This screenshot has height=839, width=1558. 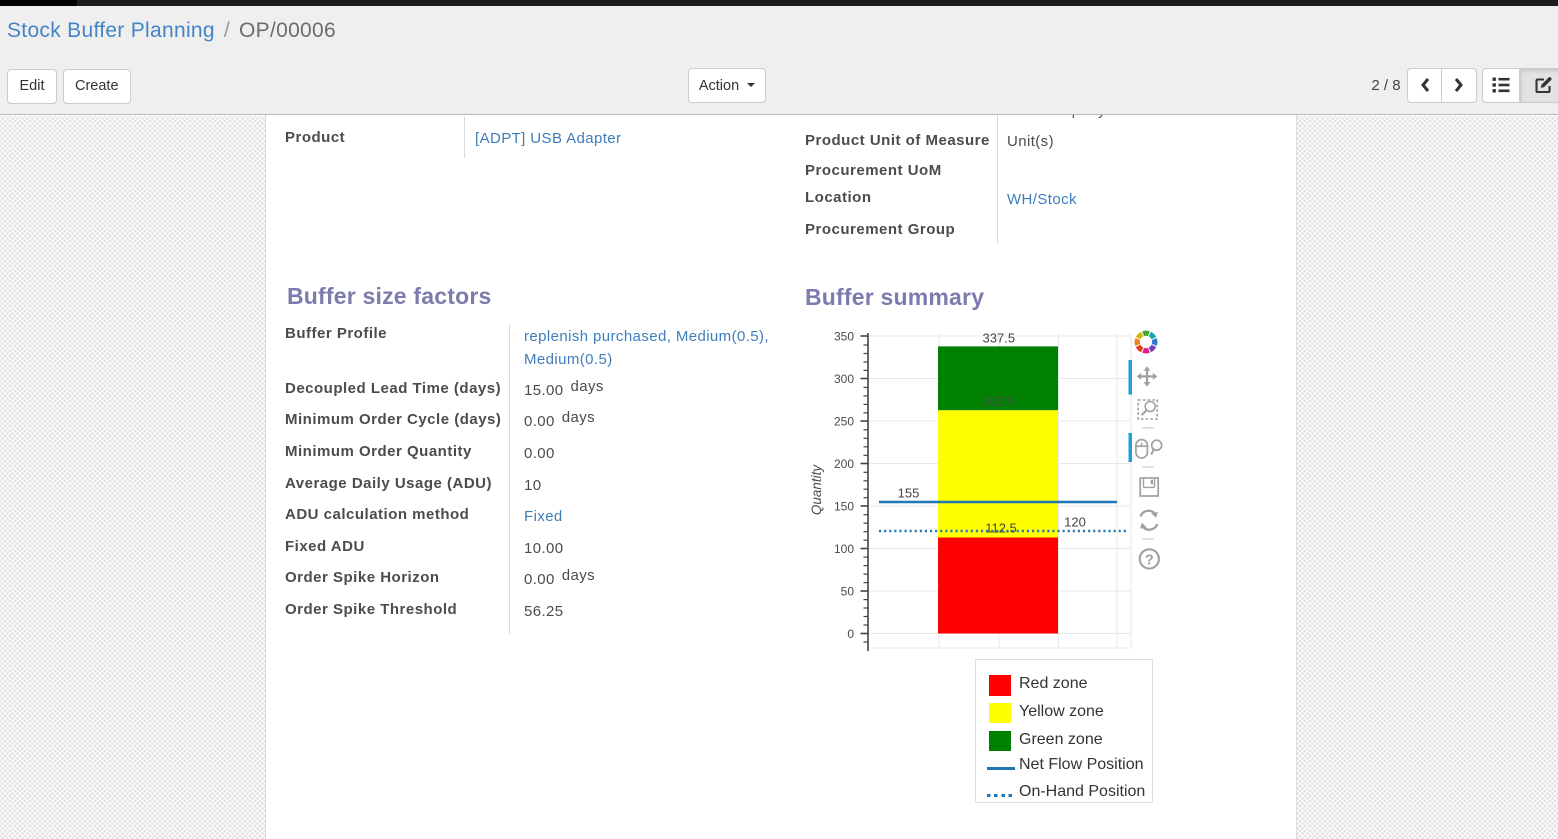 I want to click on svg-text: 50, so click(x=848, y=592).